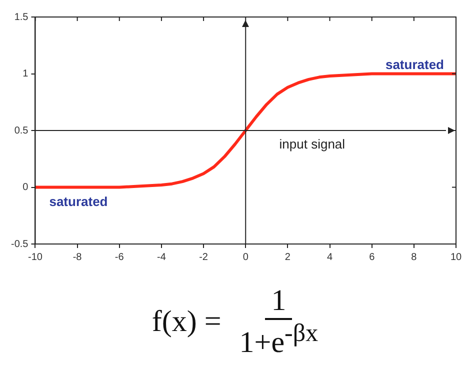 The image size is (476, 376). What do you see at coordinates (187, 322) in the screenshot?
I see `text: f(x) =` at bounding box center [187, 322].